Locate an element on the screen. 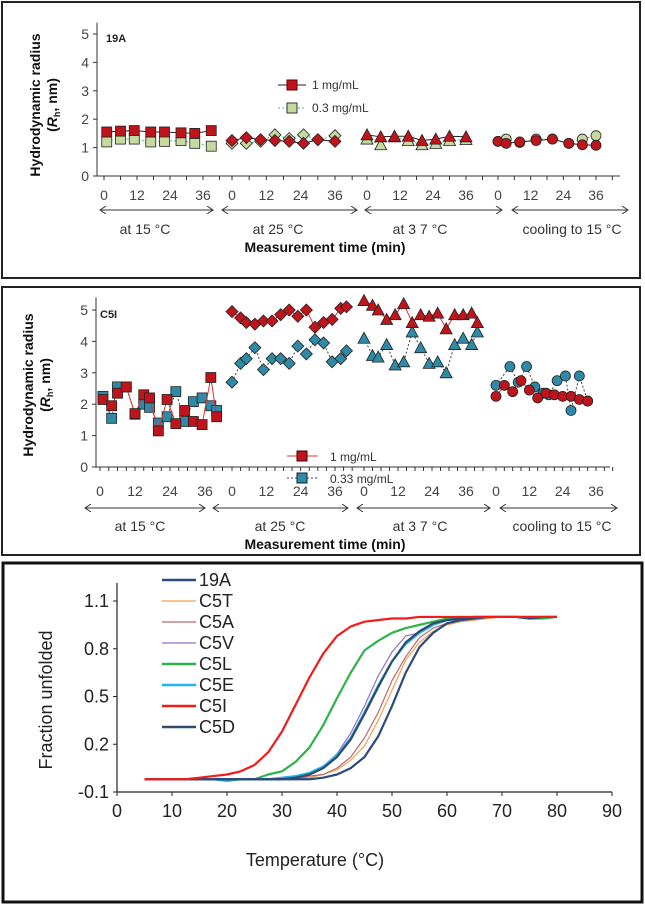  y-tick-label: 0 is located at coordinates (84, 467).